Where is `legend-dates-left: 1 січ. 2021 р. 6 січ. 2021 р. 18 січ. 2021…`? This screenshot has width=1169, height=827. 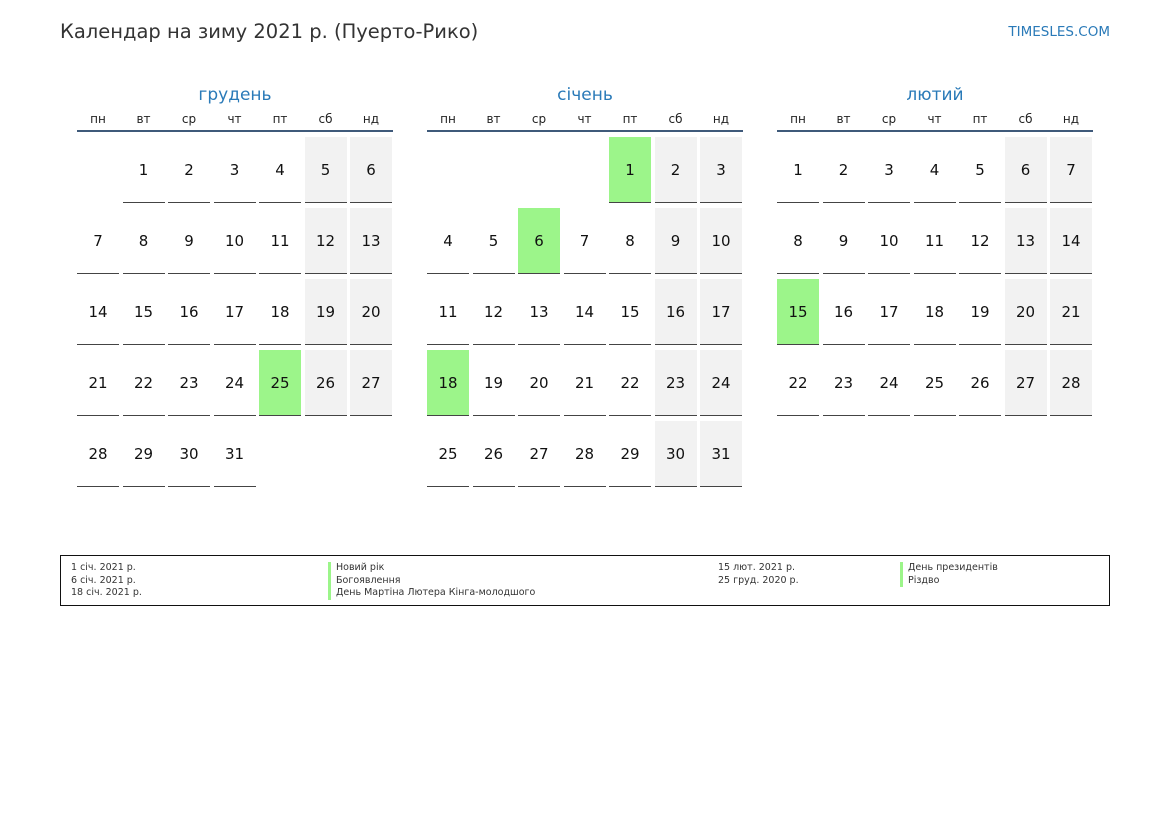 legend-dates-left: 1 січ. 2021 р. 6 січ. 2021 р. 18 січ. 2021… is located at coordinates (106, 581).